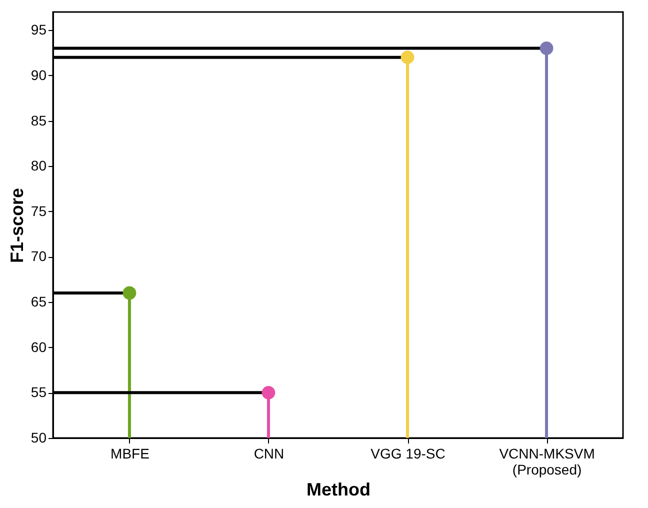 This screenshot has width=648, height=508. Describe the element at coordinates (38, 210) in the screenshot. I see `y-tick-label: 75` at that location.